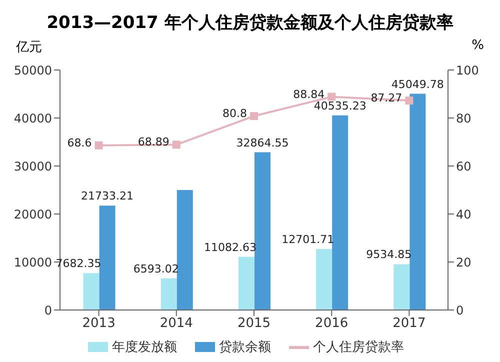 The height and width of the screenshot is (362, 500). Describe the element at coordinates (464, 214) in the screenshot. I see `y2-tick-label: 40` at that location.